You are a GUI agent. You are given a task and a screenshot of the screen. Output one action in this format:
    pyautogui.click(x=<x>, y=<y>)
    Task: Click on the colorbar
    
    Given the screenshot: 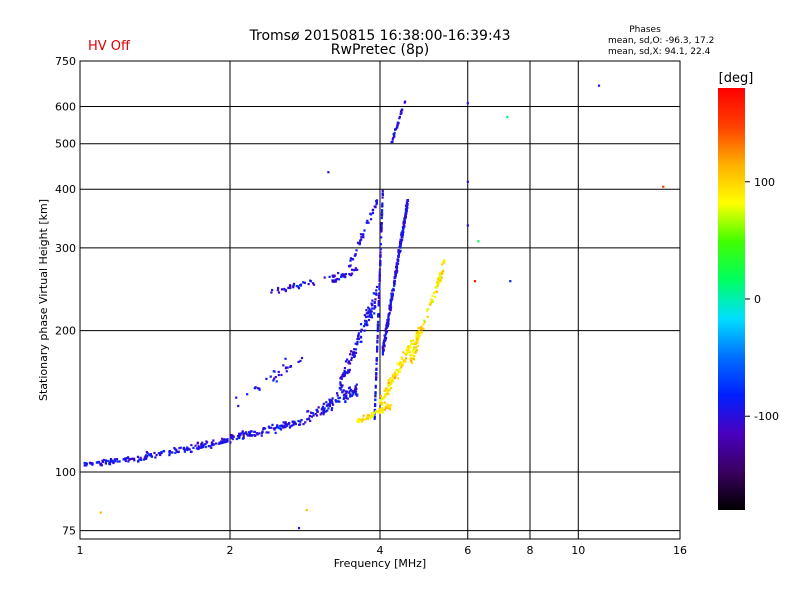 What is the action you would take?
    pyautogui.click(x=731, y=299)
    